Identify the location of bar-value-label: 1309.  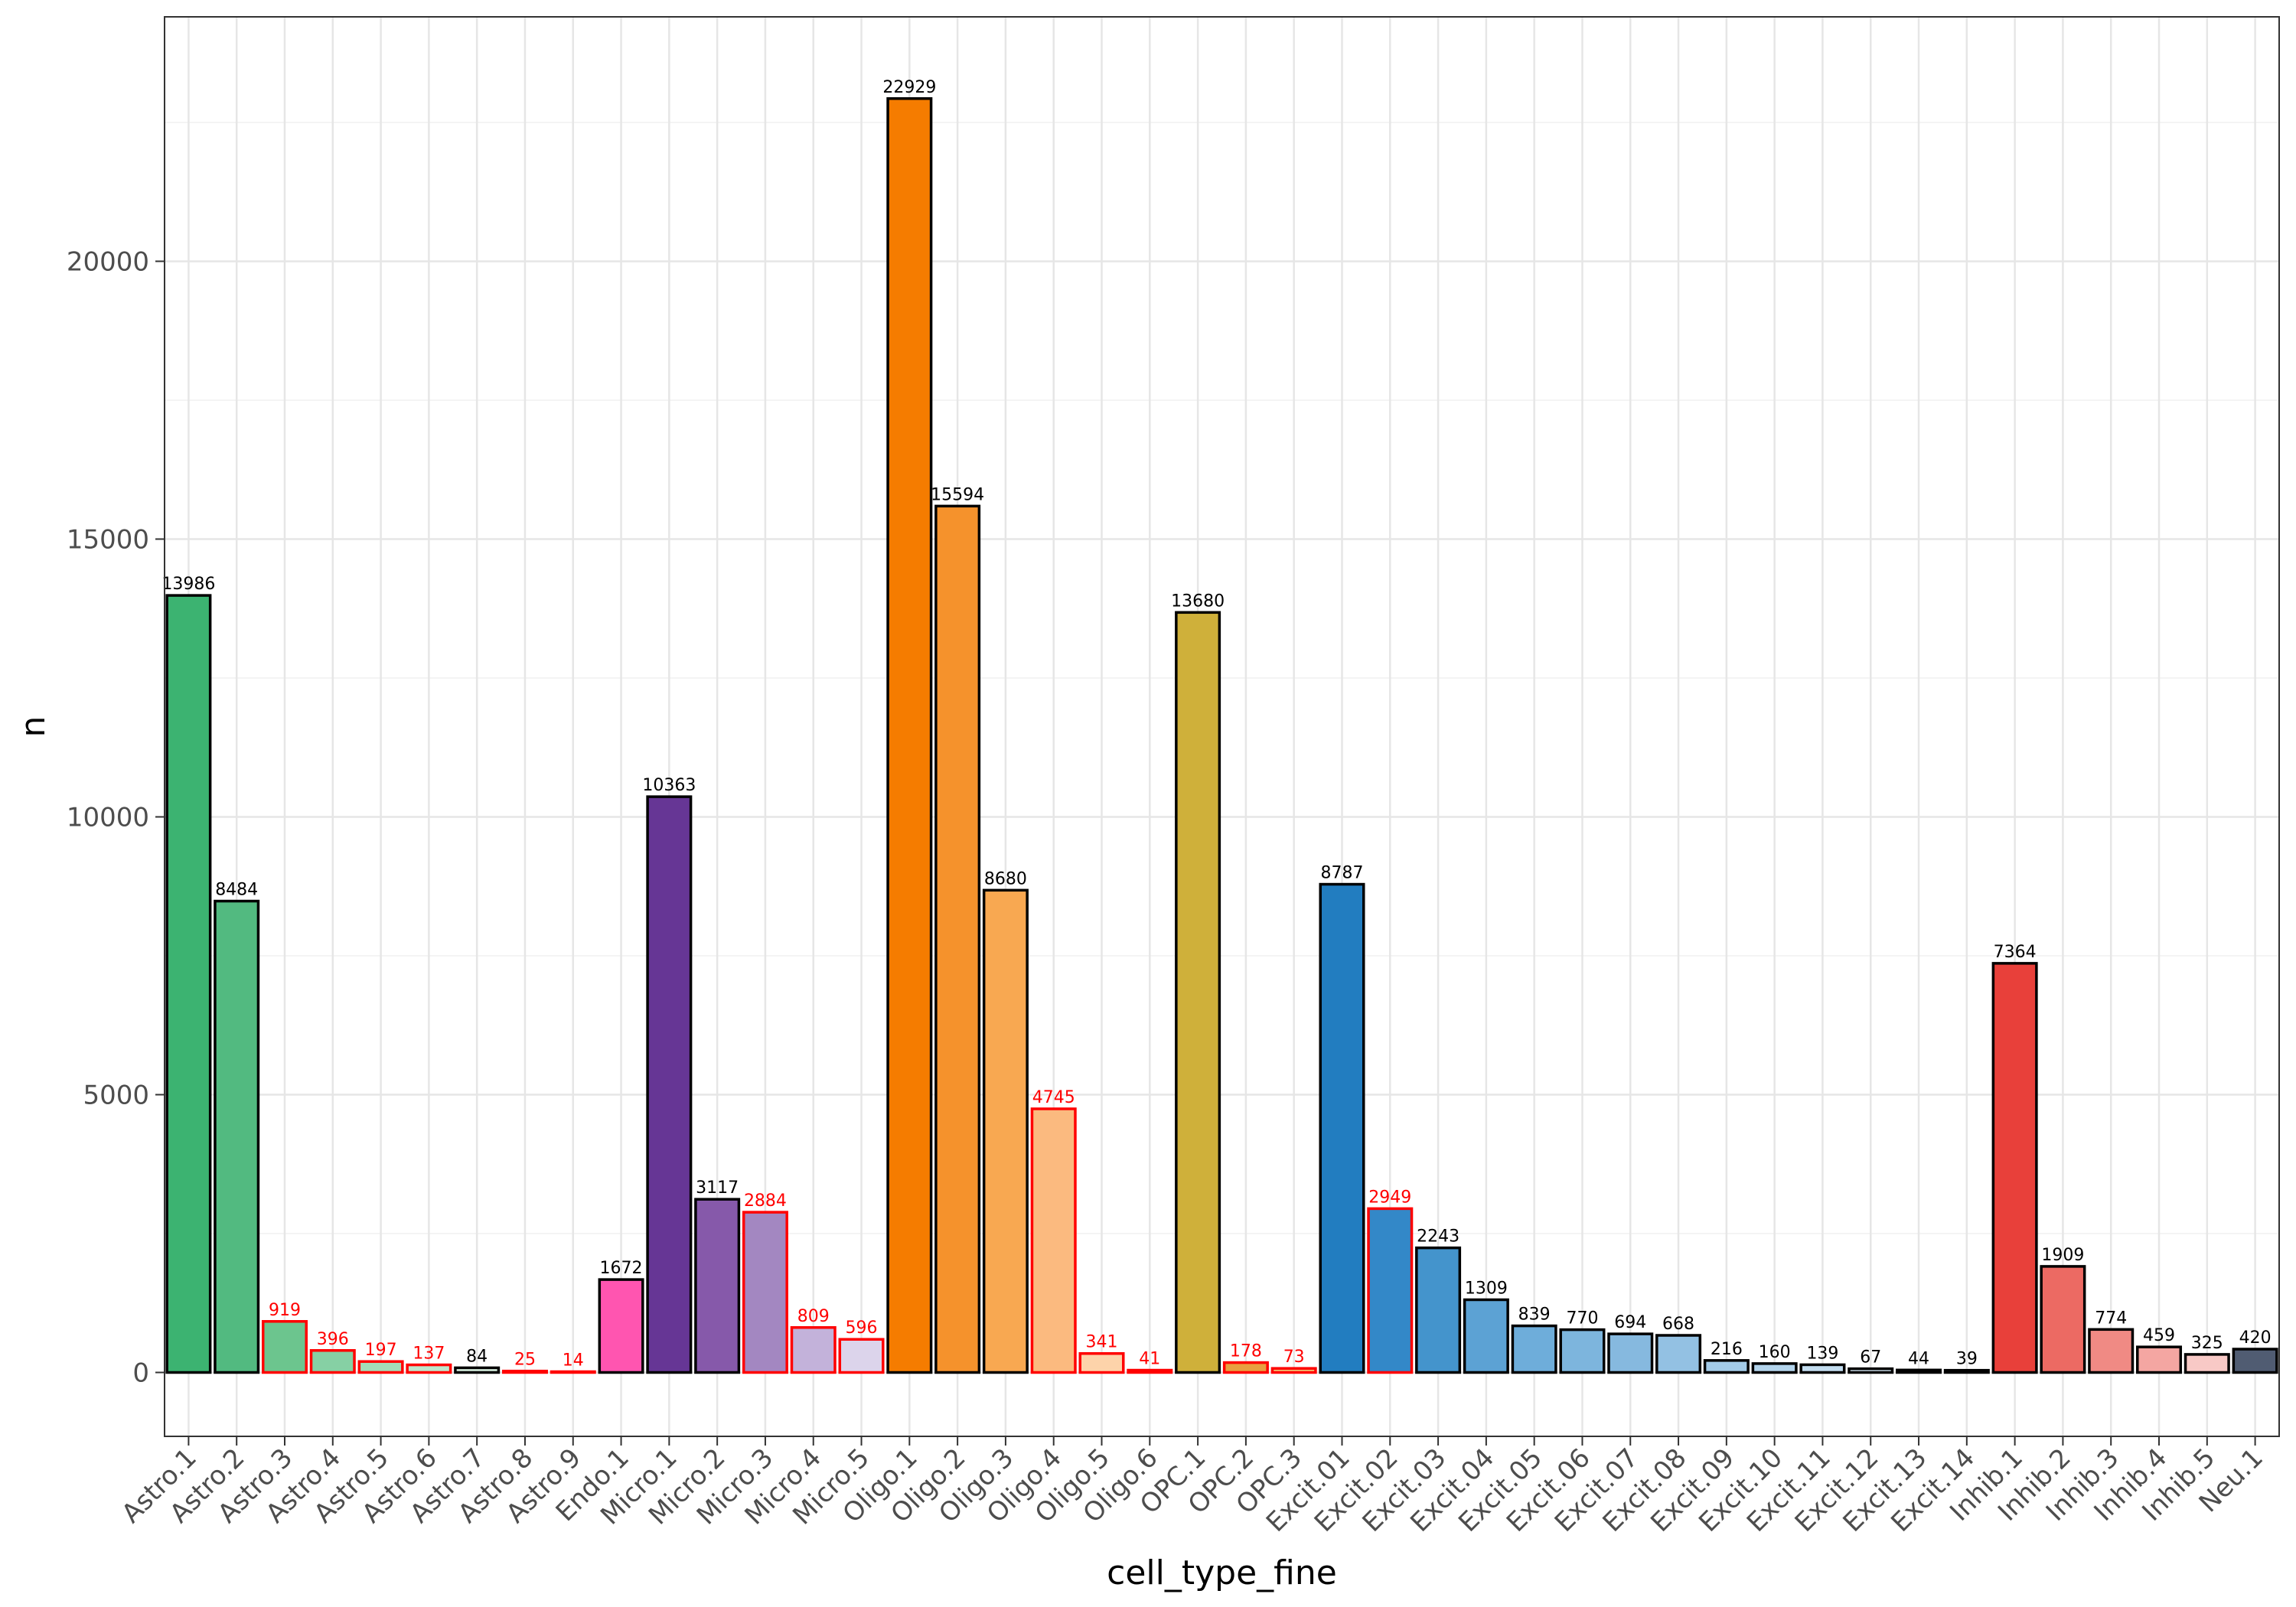
(1486, 1288).